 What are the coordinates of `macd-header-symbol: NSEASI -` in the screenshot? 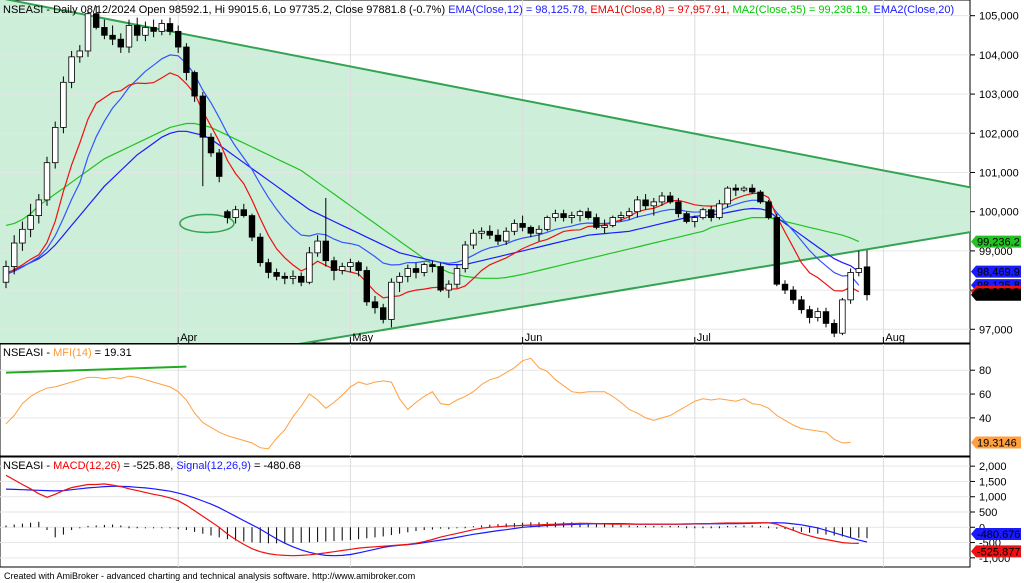 It's located at (28, 466).